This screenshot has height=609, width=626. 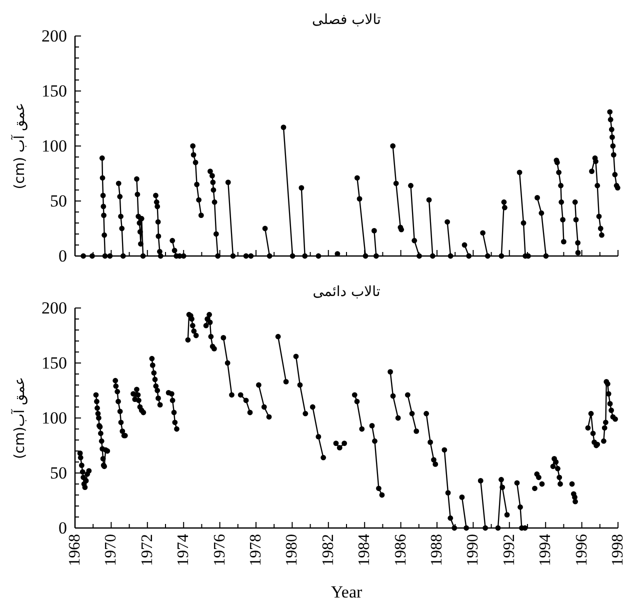 What do you see at coordinates (183, 550) in the screenshot?
I see `x-tick-label: 1974` at bounding box center [183, 550].